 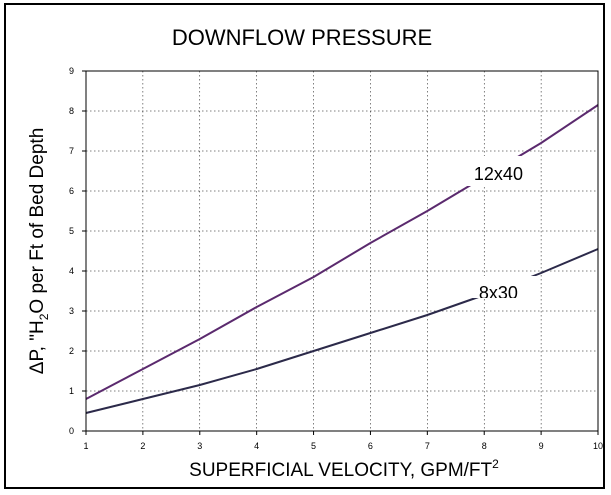 What do you see at coordinates (71, 191) in the screenshot?
I see `y-tick-label: 6` at bounding box center [71, 191].